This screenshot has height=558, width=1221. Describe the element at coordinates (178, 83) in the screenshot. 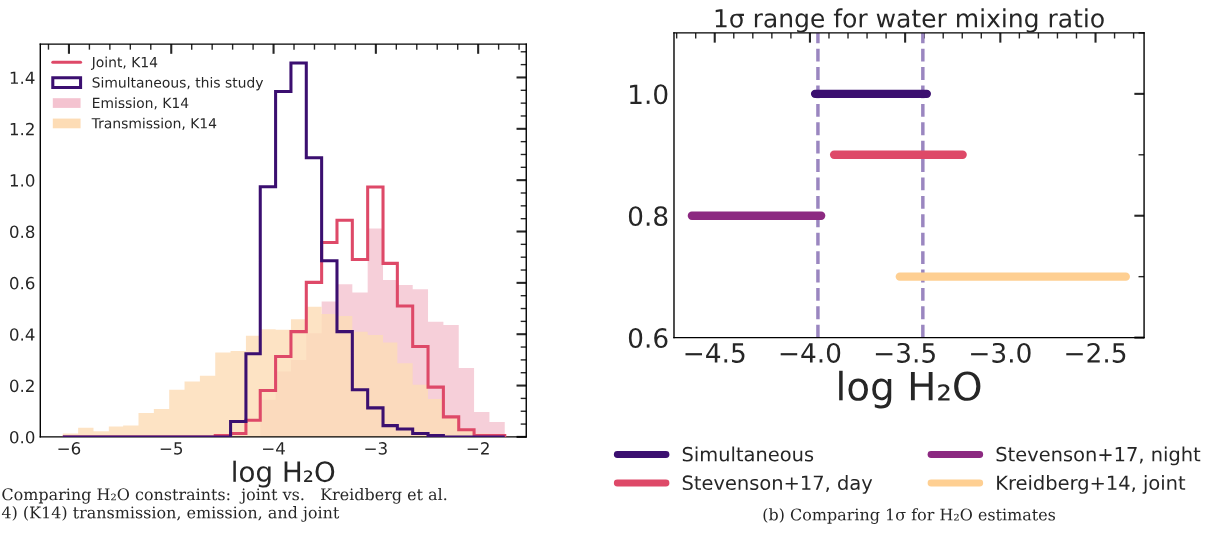

I see `legend-label: Simultaneous, this study` at that location.